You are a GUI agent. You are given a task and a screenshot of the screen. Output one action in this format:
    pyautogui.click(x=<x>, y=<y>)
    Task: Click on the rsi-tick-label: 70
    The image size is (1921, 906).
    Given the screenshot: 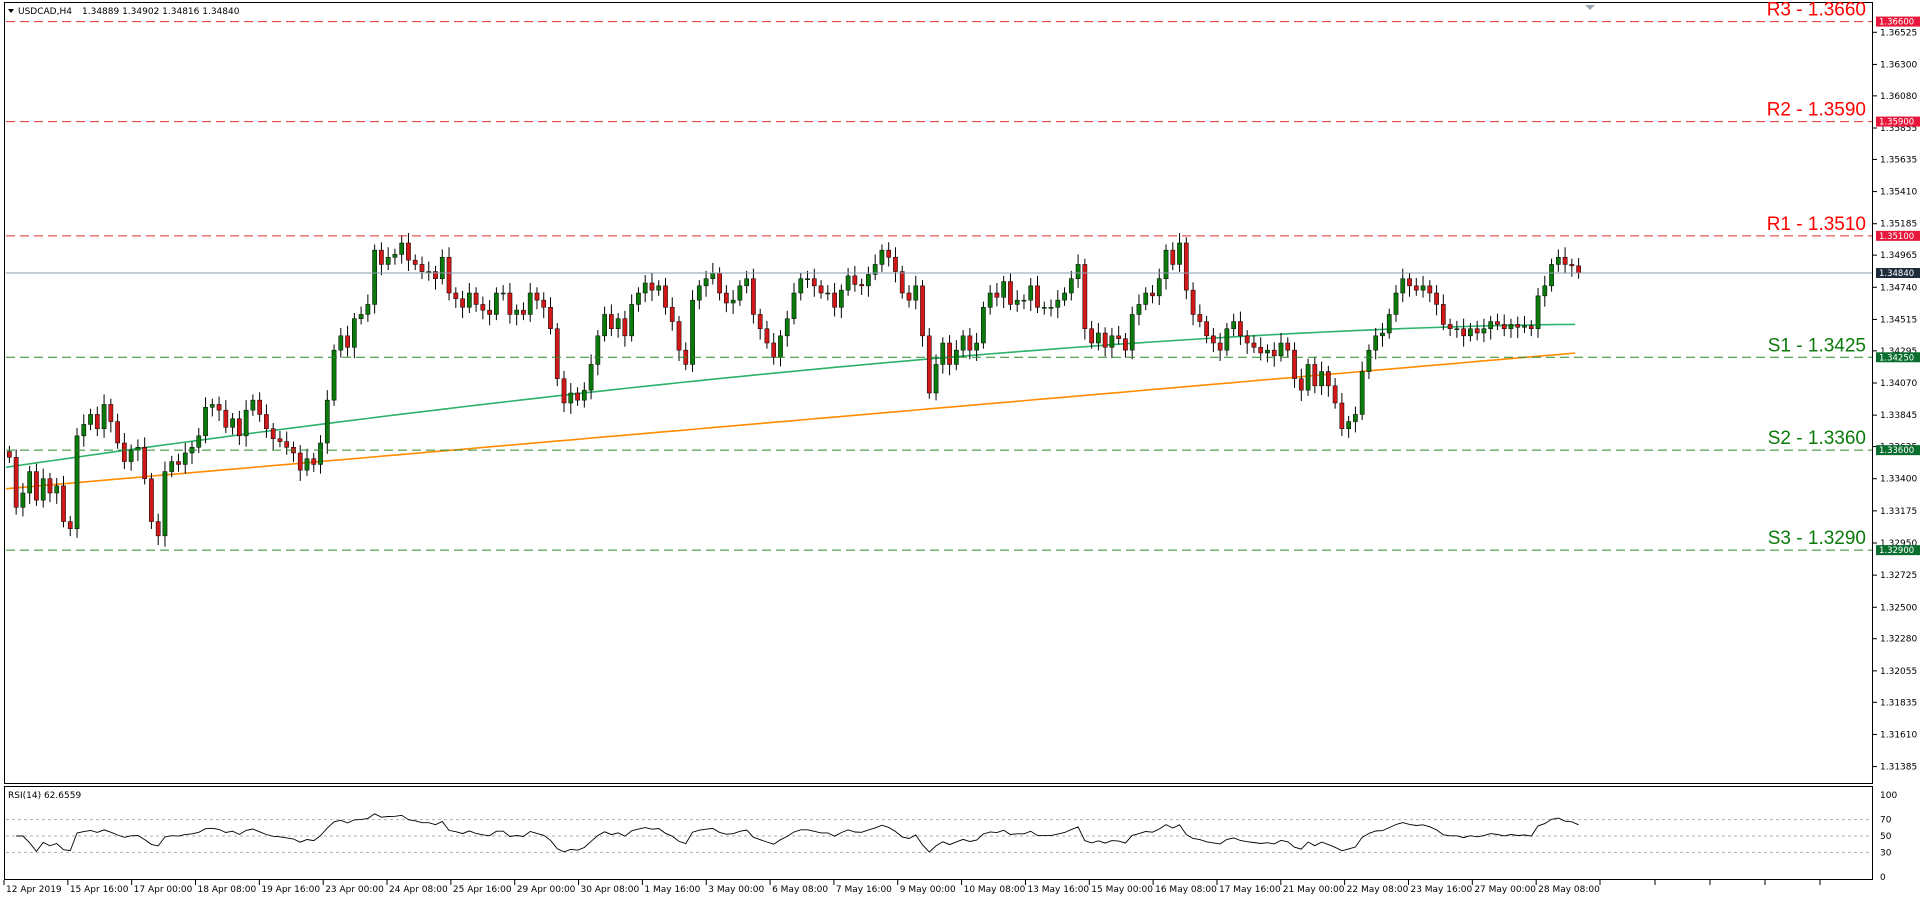 What is the action you would take?
    pyautogui.click(x=1886, y=821)
    